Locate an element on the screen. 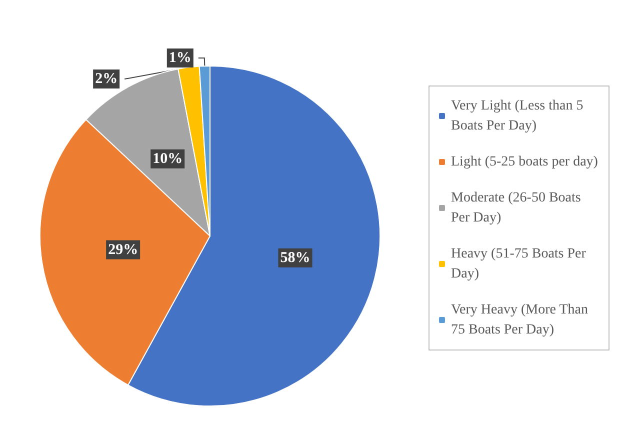  data-label: 2% is located at coordinates (106, 79).